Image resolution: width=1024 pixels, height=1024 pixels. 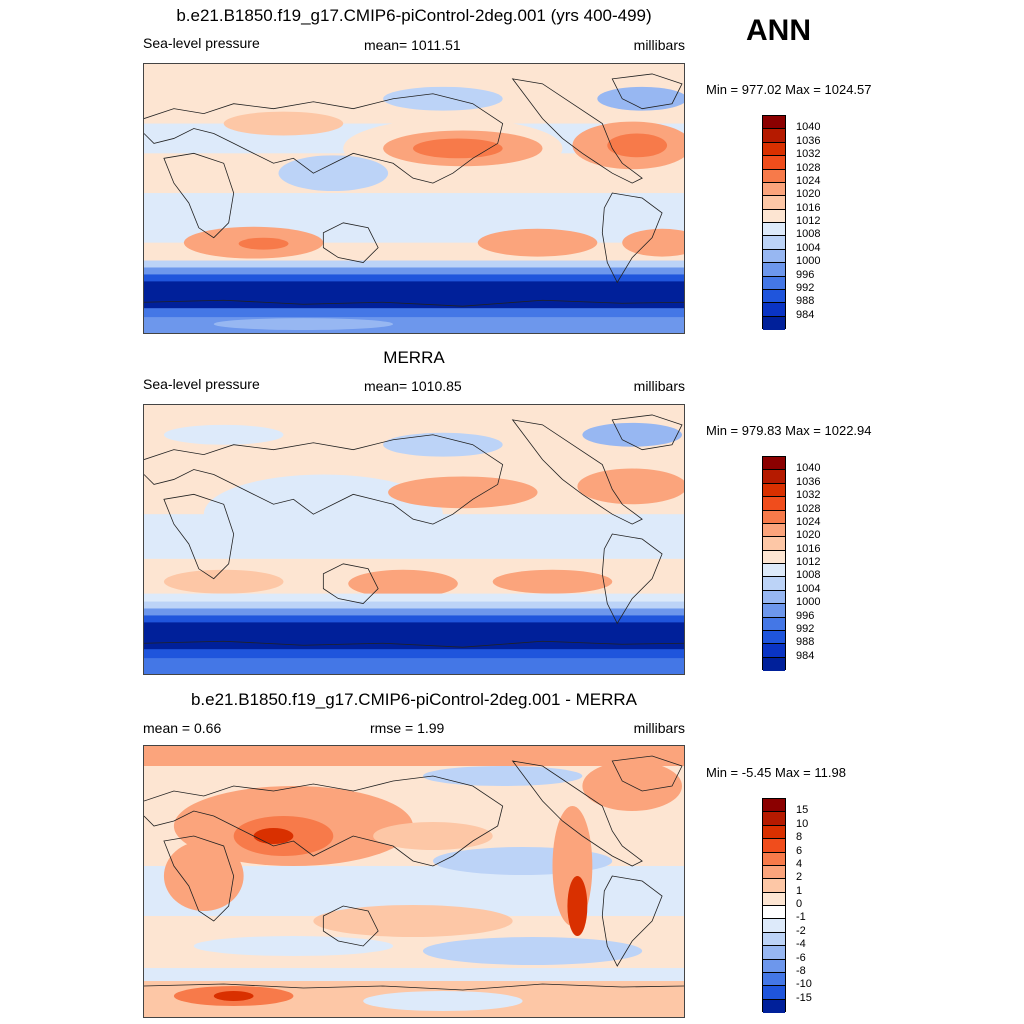 What do you see at coordinates (799, 863) in the screenshot?
I see `colorbar-tick-label: 4` at bounding box center [799, 863].